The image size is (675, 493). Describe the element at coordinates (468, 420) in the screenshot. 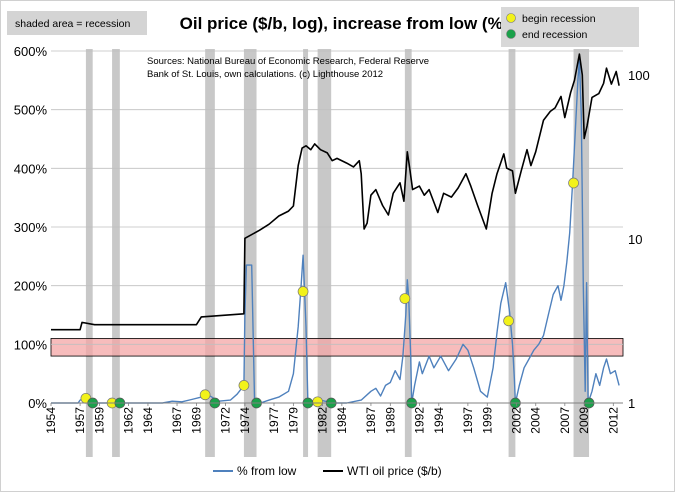

I see `x-tick-label-17: 1997` at that location.